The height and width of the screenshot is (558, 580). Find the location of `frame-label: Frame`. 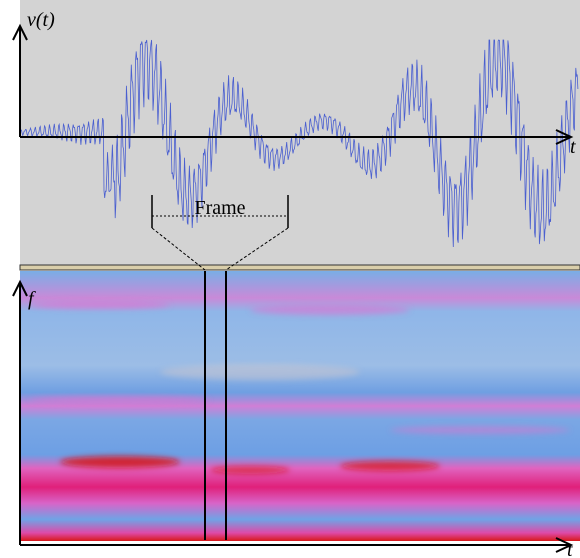

frame-label: Frame is located at coordinates (219, 208).